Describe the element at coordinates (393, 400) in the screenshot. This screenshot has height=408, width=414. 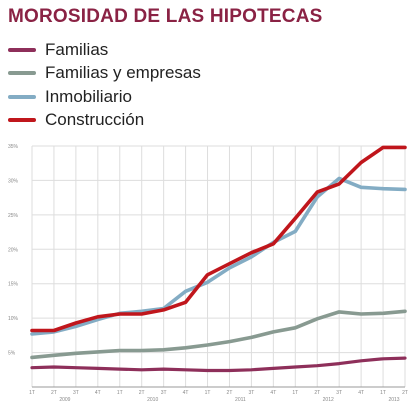
I see `x-year-label: 2013` at that location.